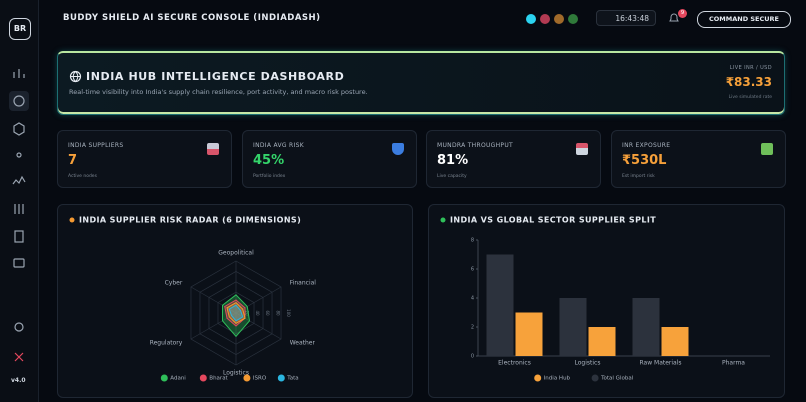 The image size is (806, 402). What do you see at coordinates (267, 313) in the screenshot?
I see `r-tick-label: 60` at bounding box center [267, 313].